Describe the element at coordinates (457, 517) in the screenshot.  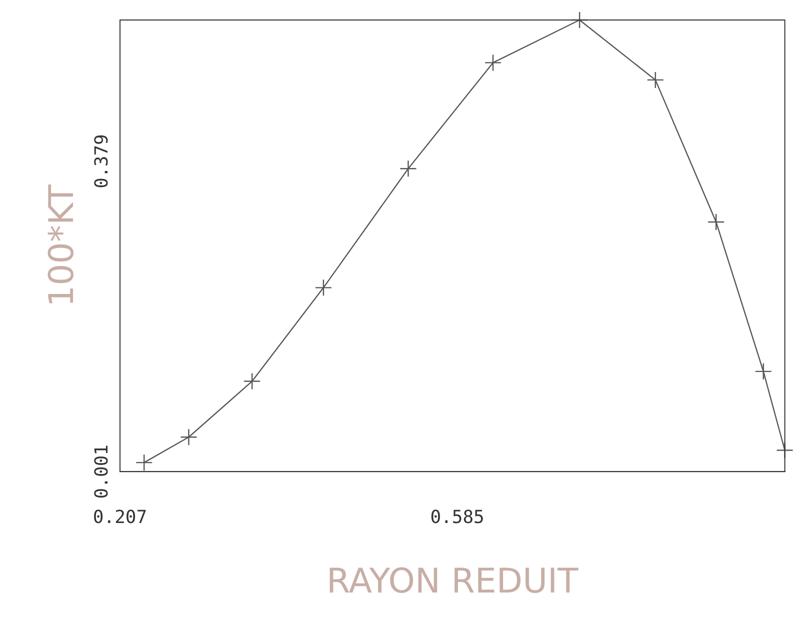
I see `x-tick-label: 0.585` at that location.